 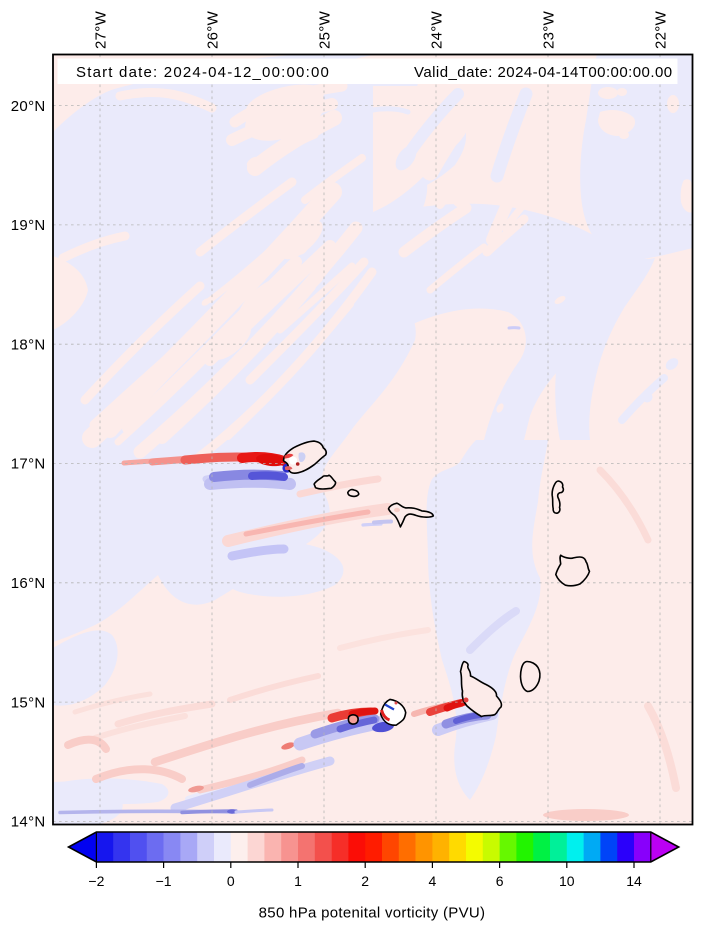 What do you see at coordinates (500, 881) in the screenshot?
I see `svg-text: 6` at bounding box center [500, 881].